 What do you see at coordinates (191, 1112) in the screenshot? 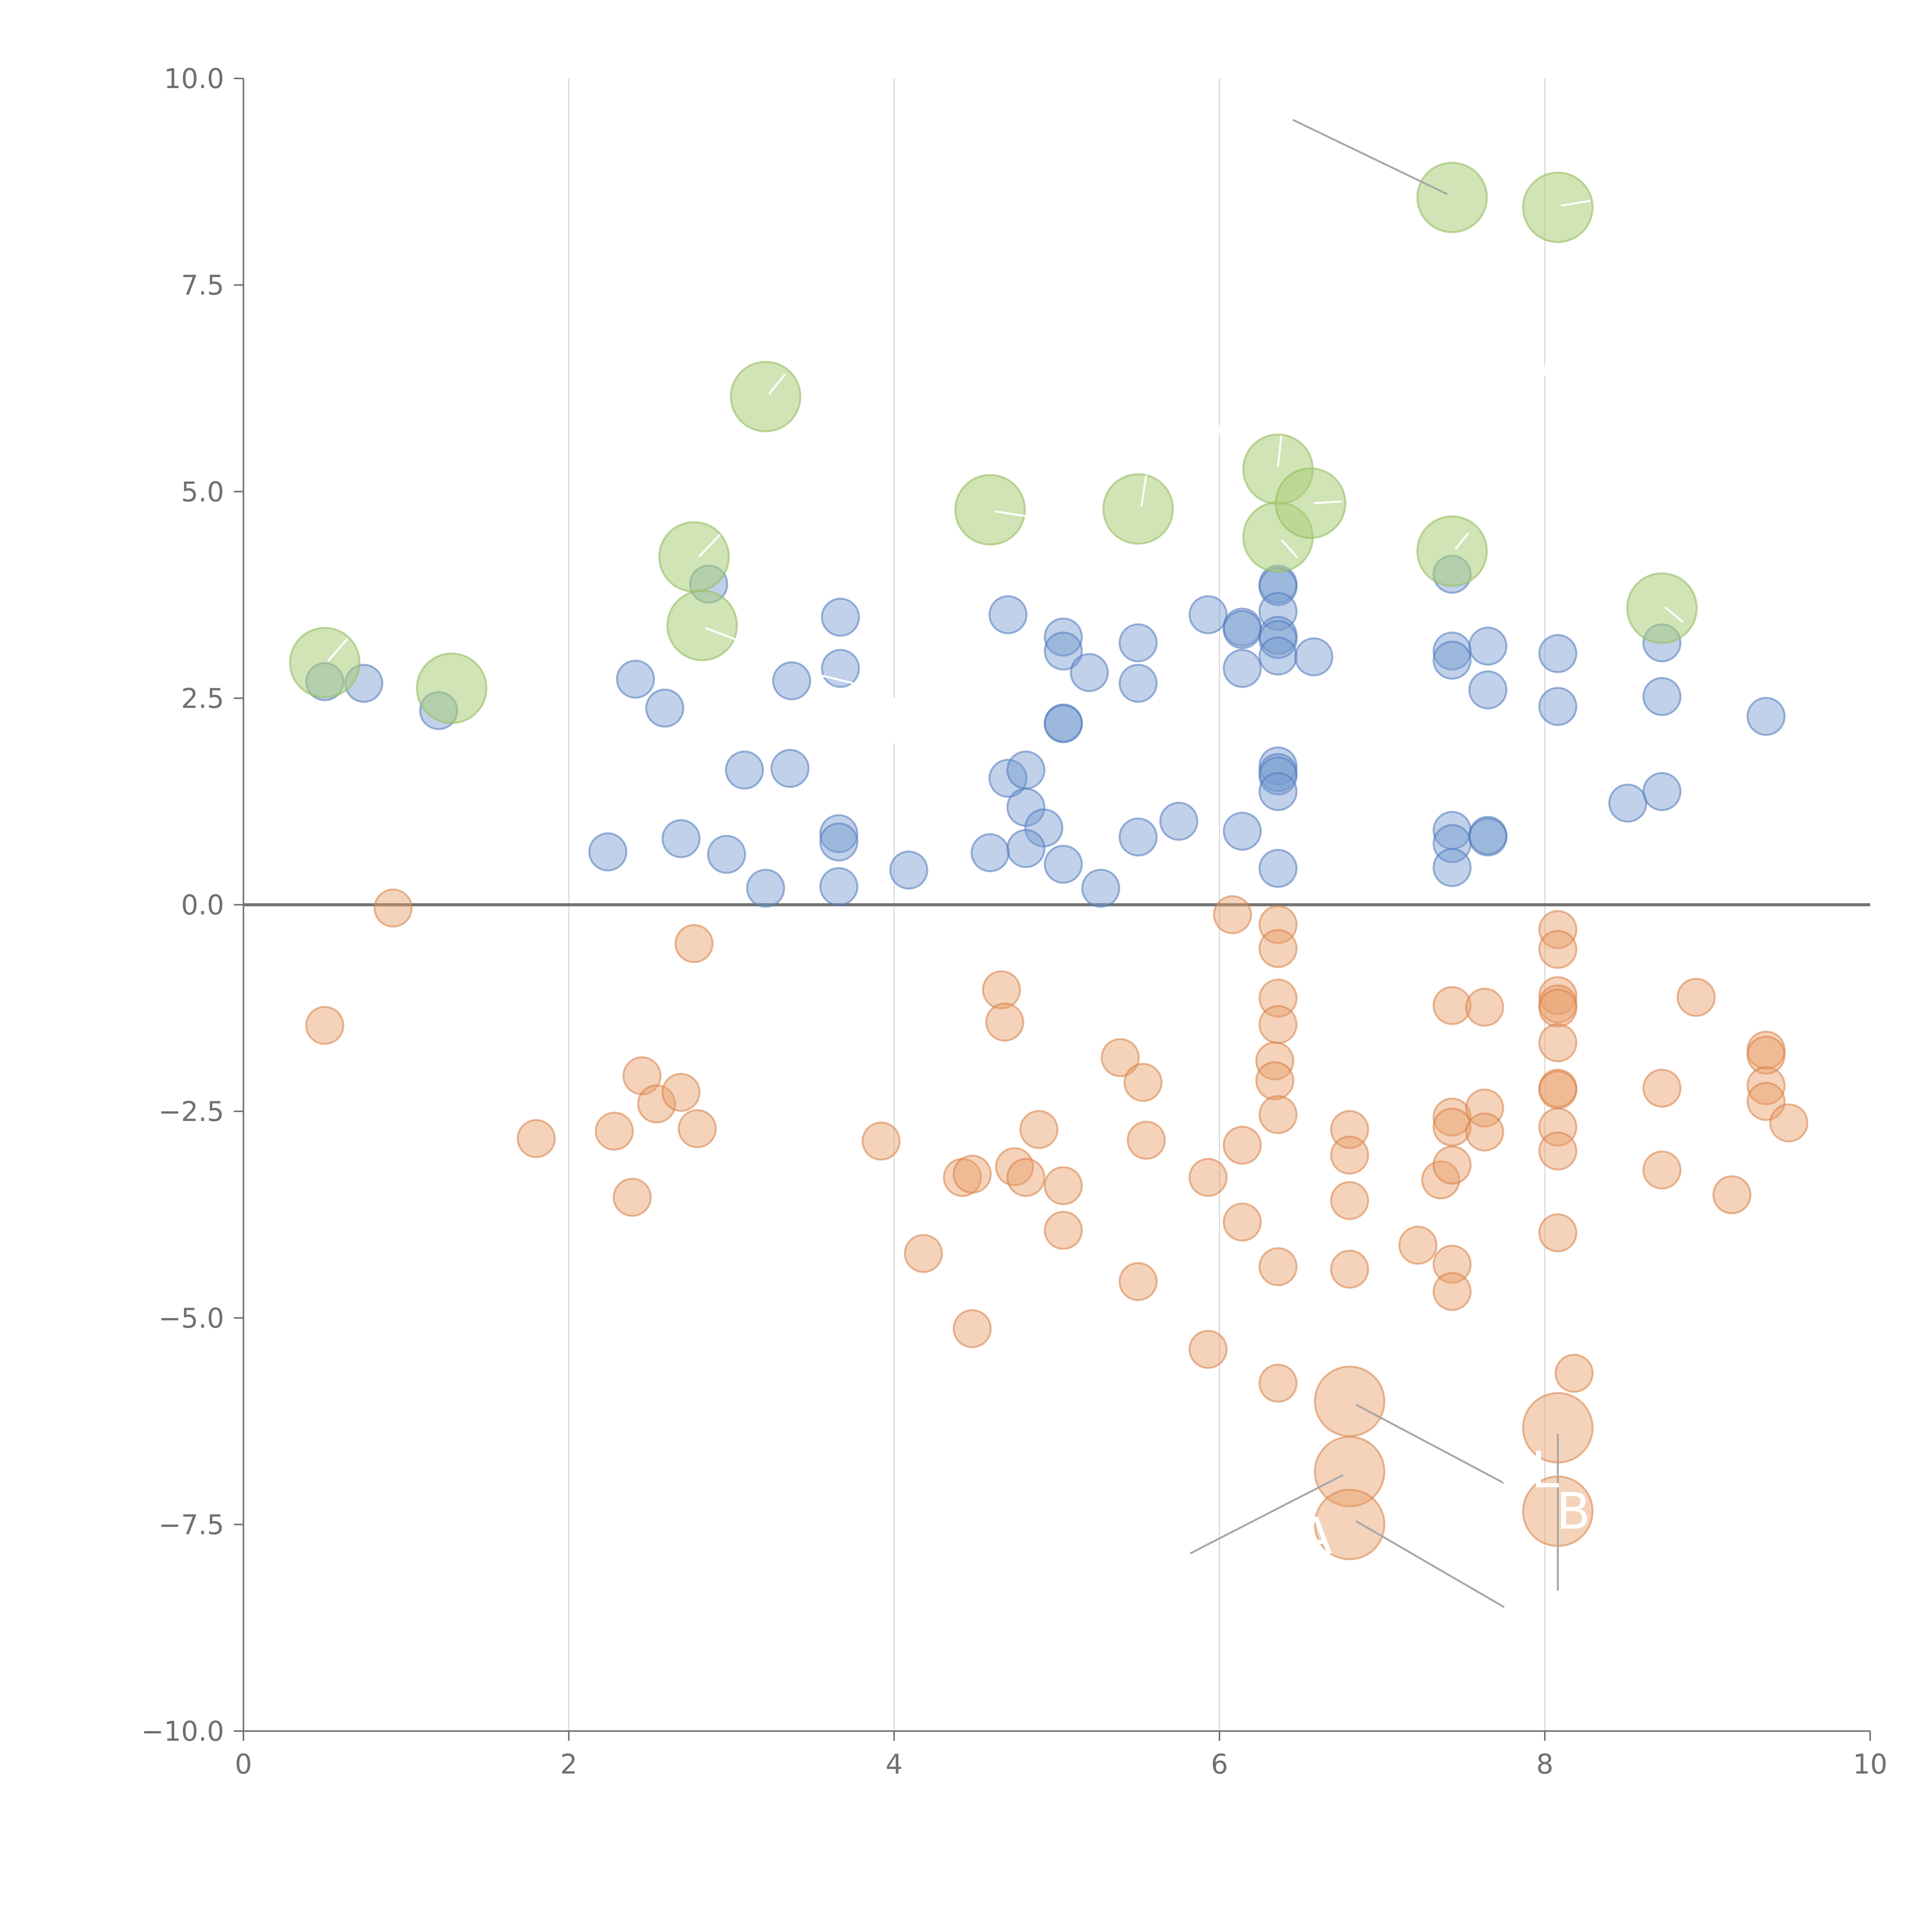
I see `y-tick-label: −2.5` at bounding box center [191, 1112].